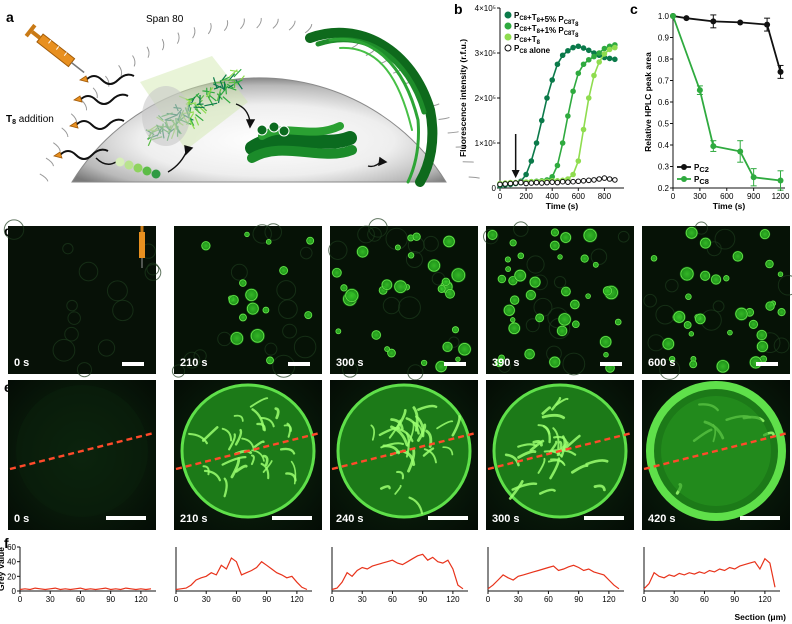 The width and height of the screenshot is (792, 624). Describe the element at coordinates (558, 298) in the screenshot. I see `micrograph-d-3: 390 s` at that location.